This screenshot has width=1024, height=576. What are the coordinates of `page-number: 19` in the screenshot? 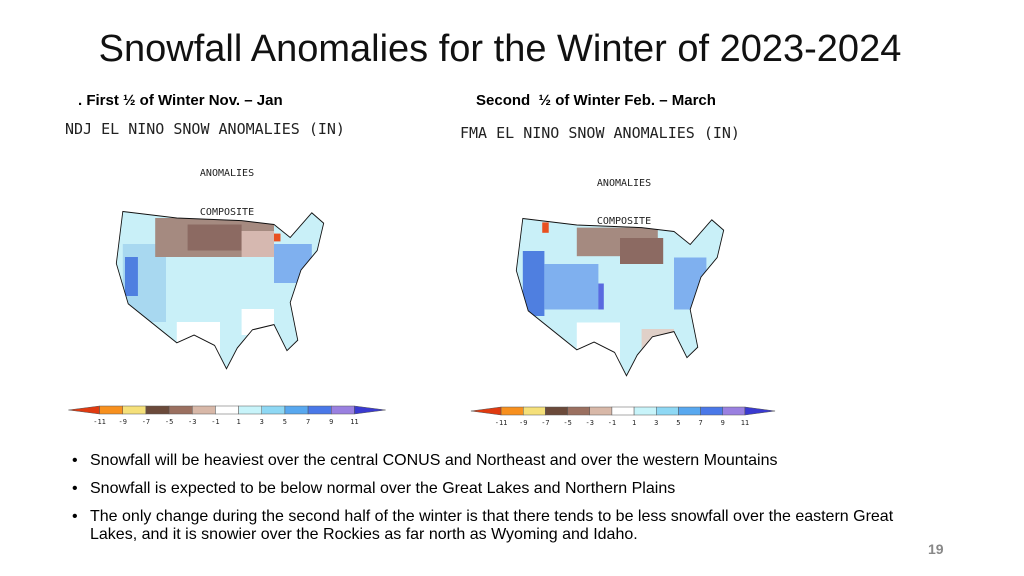 It's located at (936, 549).